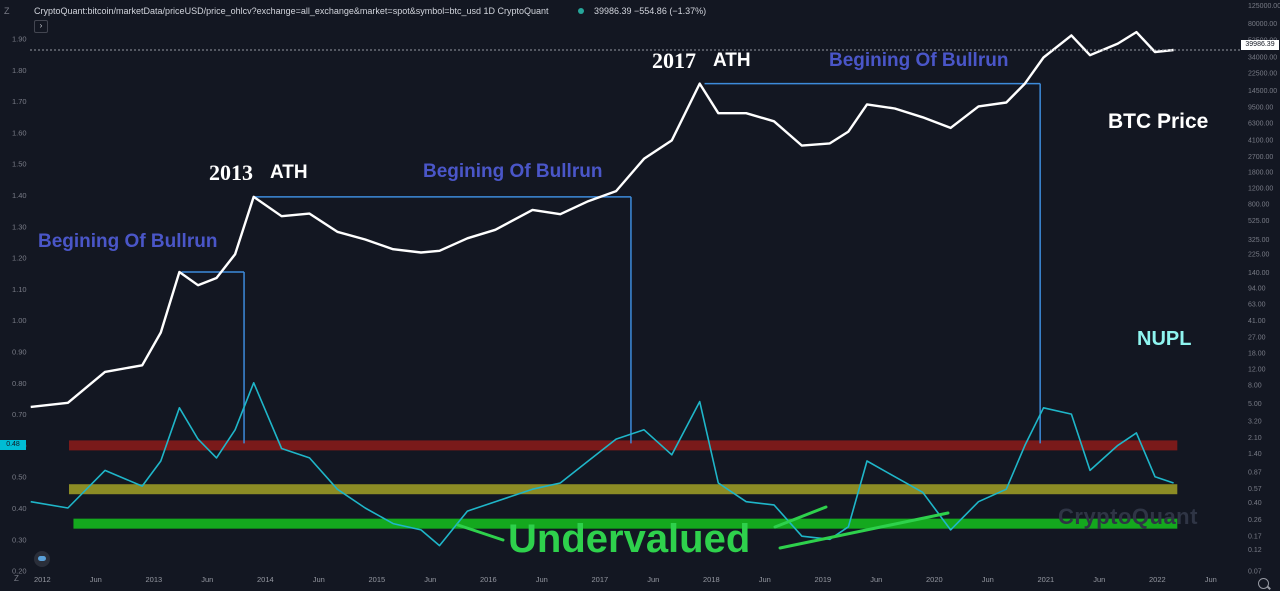 The width and height of the screenshot is (1280, 591). Describe the element at coordinates (19, 539) in the screenshot. I see `nupl-tick-label: 0.30` at that location.